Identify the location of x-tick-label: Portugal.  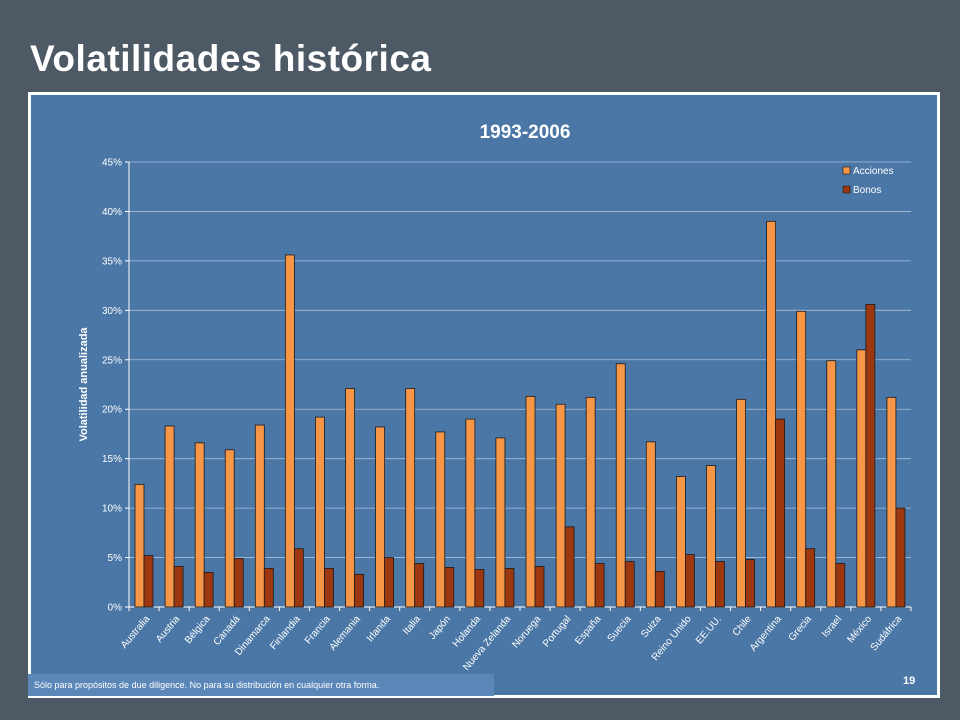
(557, 632).